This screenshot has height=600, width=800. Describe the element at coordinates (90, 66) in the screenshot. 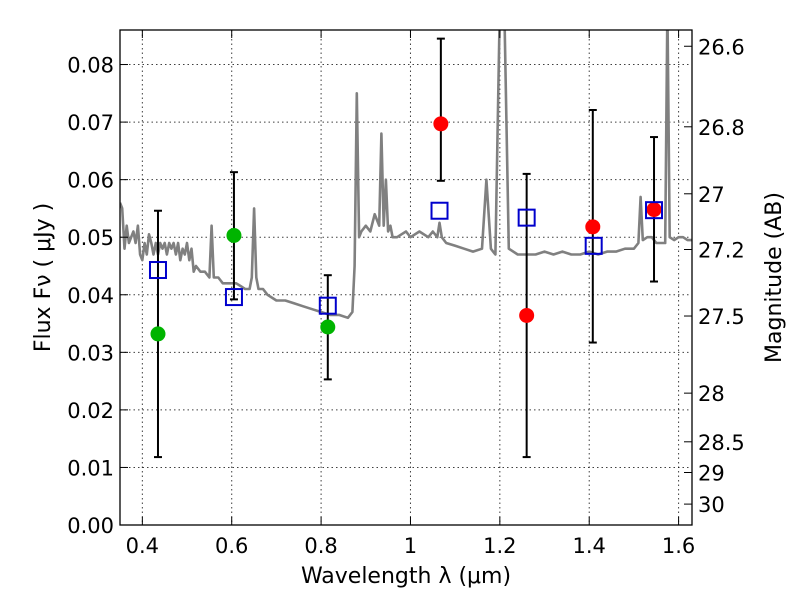

I see `y-tick-label: 0.08` at that location.